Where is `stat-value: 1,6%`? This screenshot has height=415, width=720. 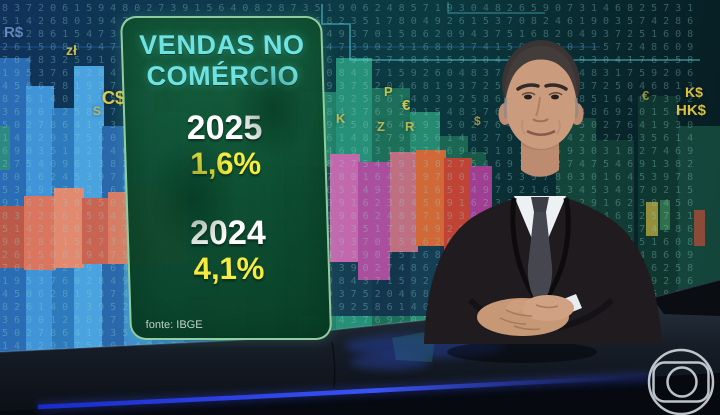
stat-value: 1,6% is located at coordinates (225, 163).